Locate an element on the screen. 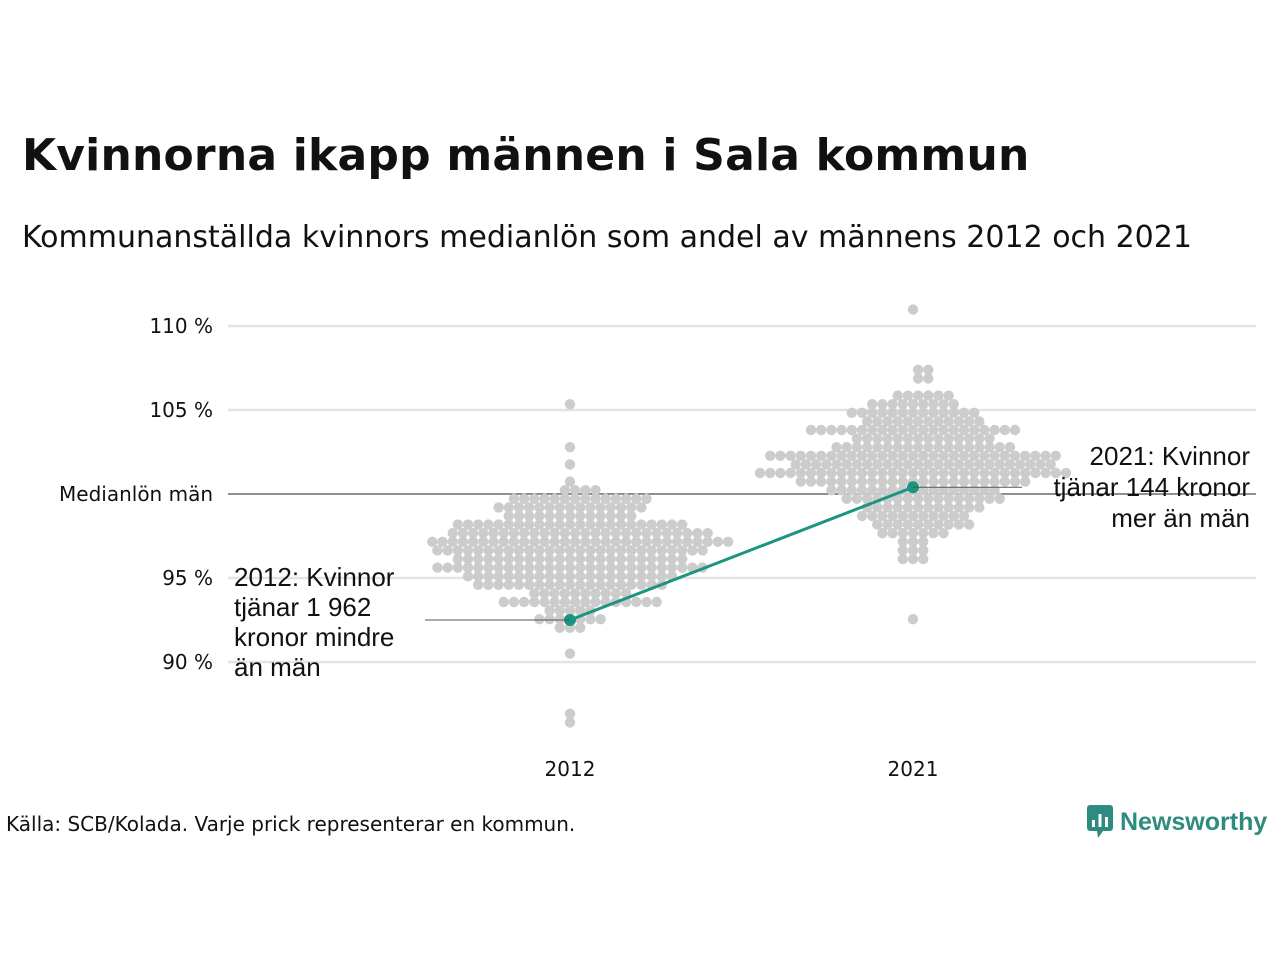  chart-title: Kvinnorna ikapp männen i Sala kommun is located at coordinates (526, 155).